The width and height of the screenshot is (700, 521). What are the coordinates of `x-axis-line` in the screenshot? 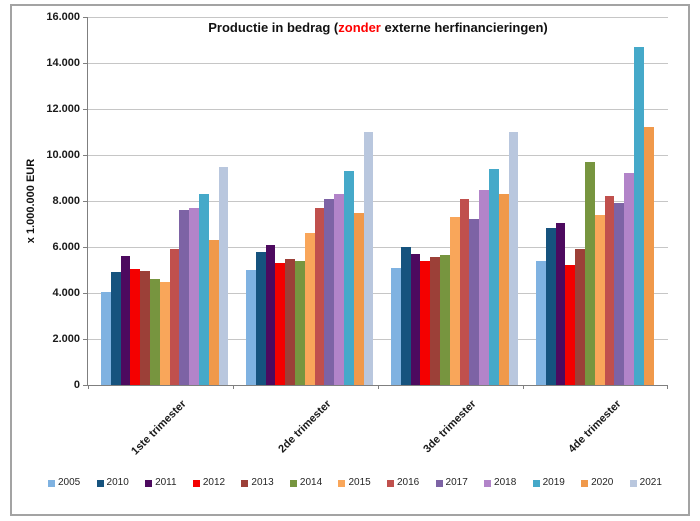 It's located at (377, 385).